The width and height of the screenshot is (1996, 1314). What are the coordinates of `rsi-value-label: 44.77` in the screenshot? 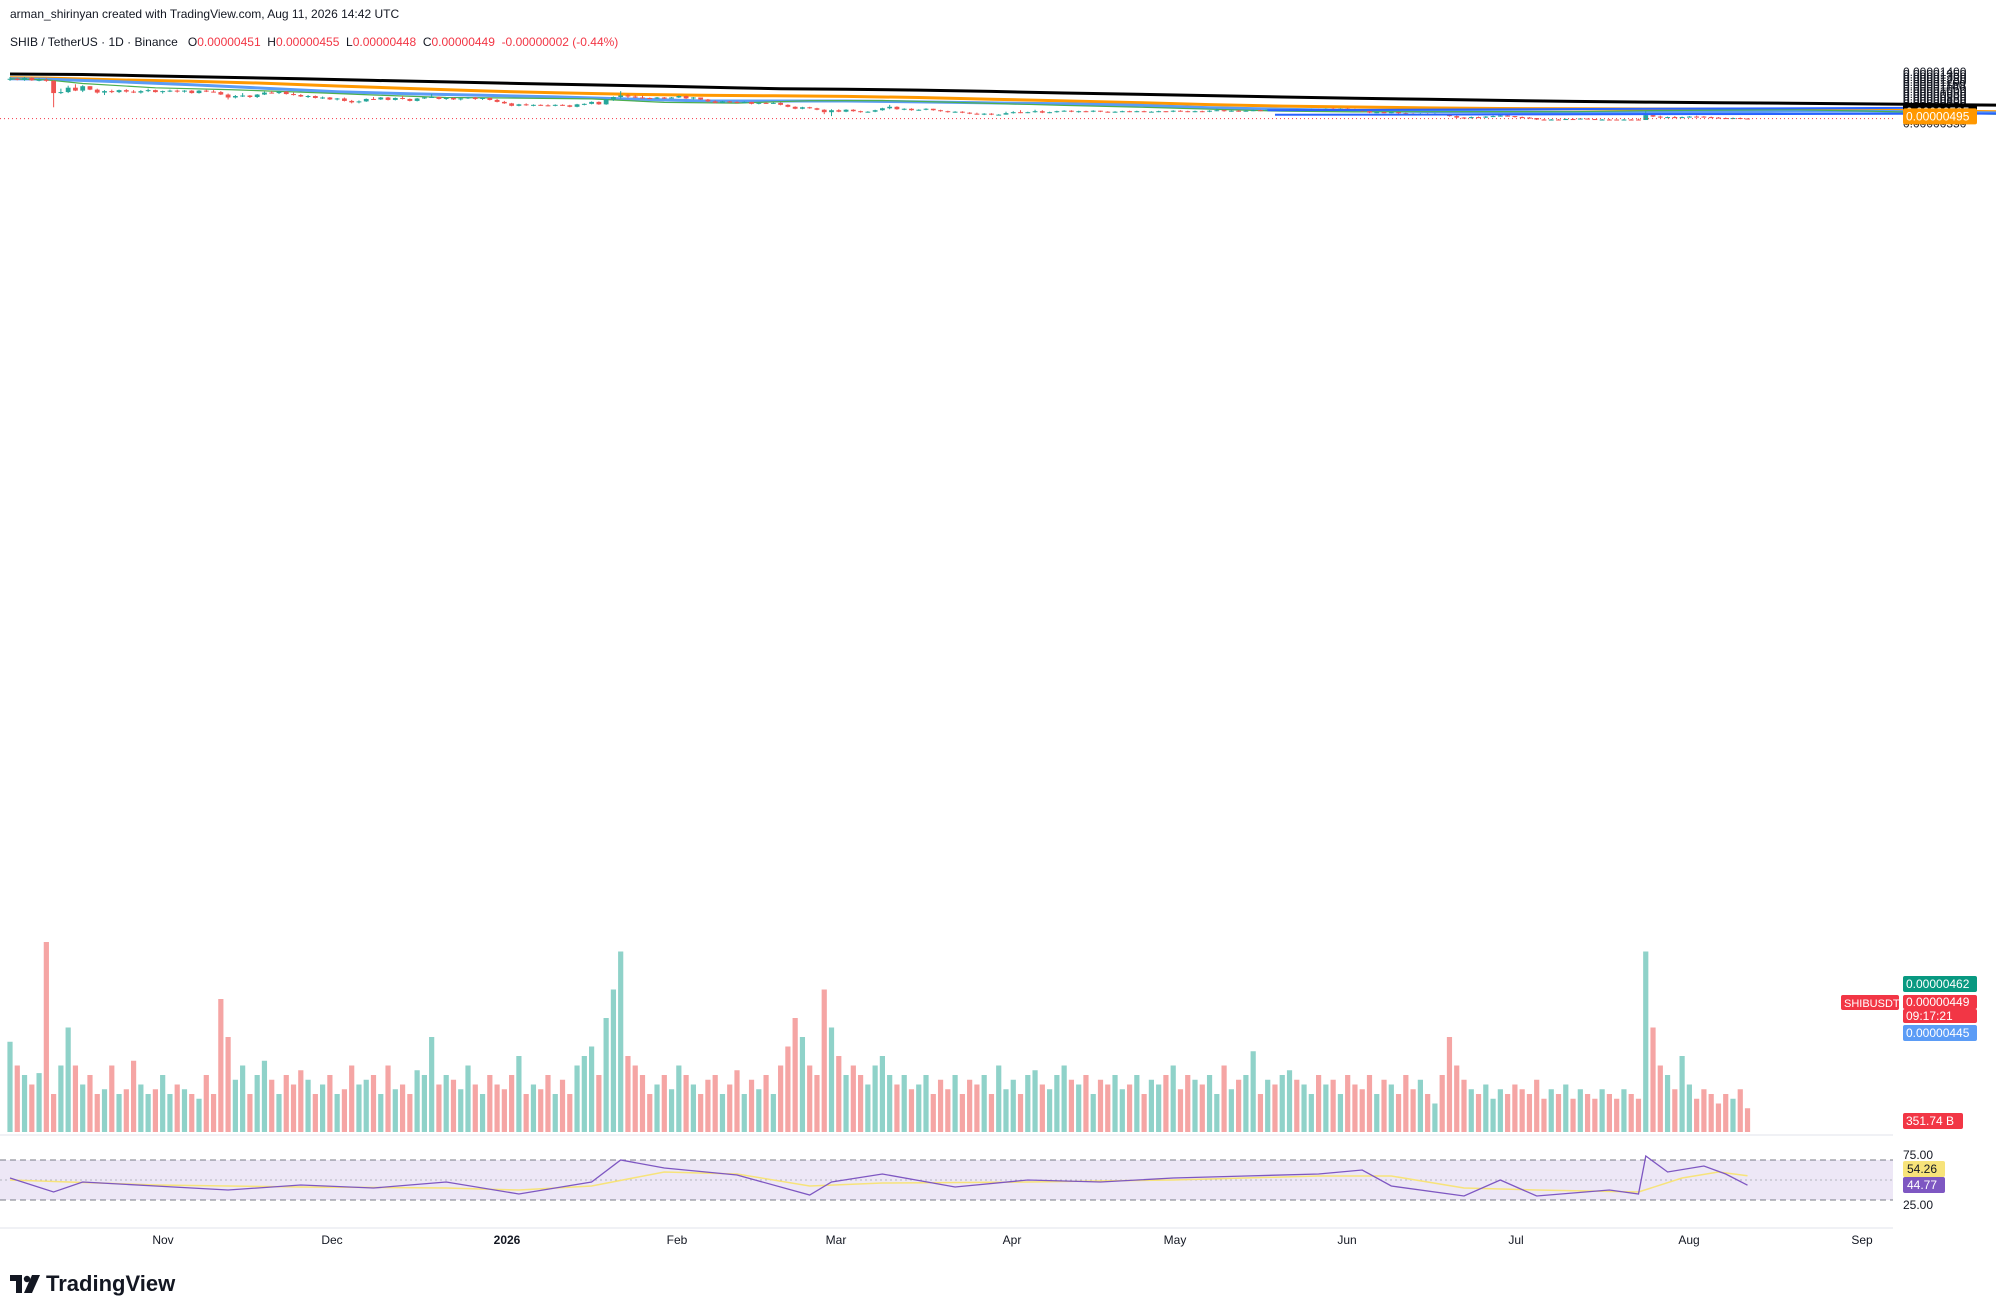 It's located at (1922, 1185).